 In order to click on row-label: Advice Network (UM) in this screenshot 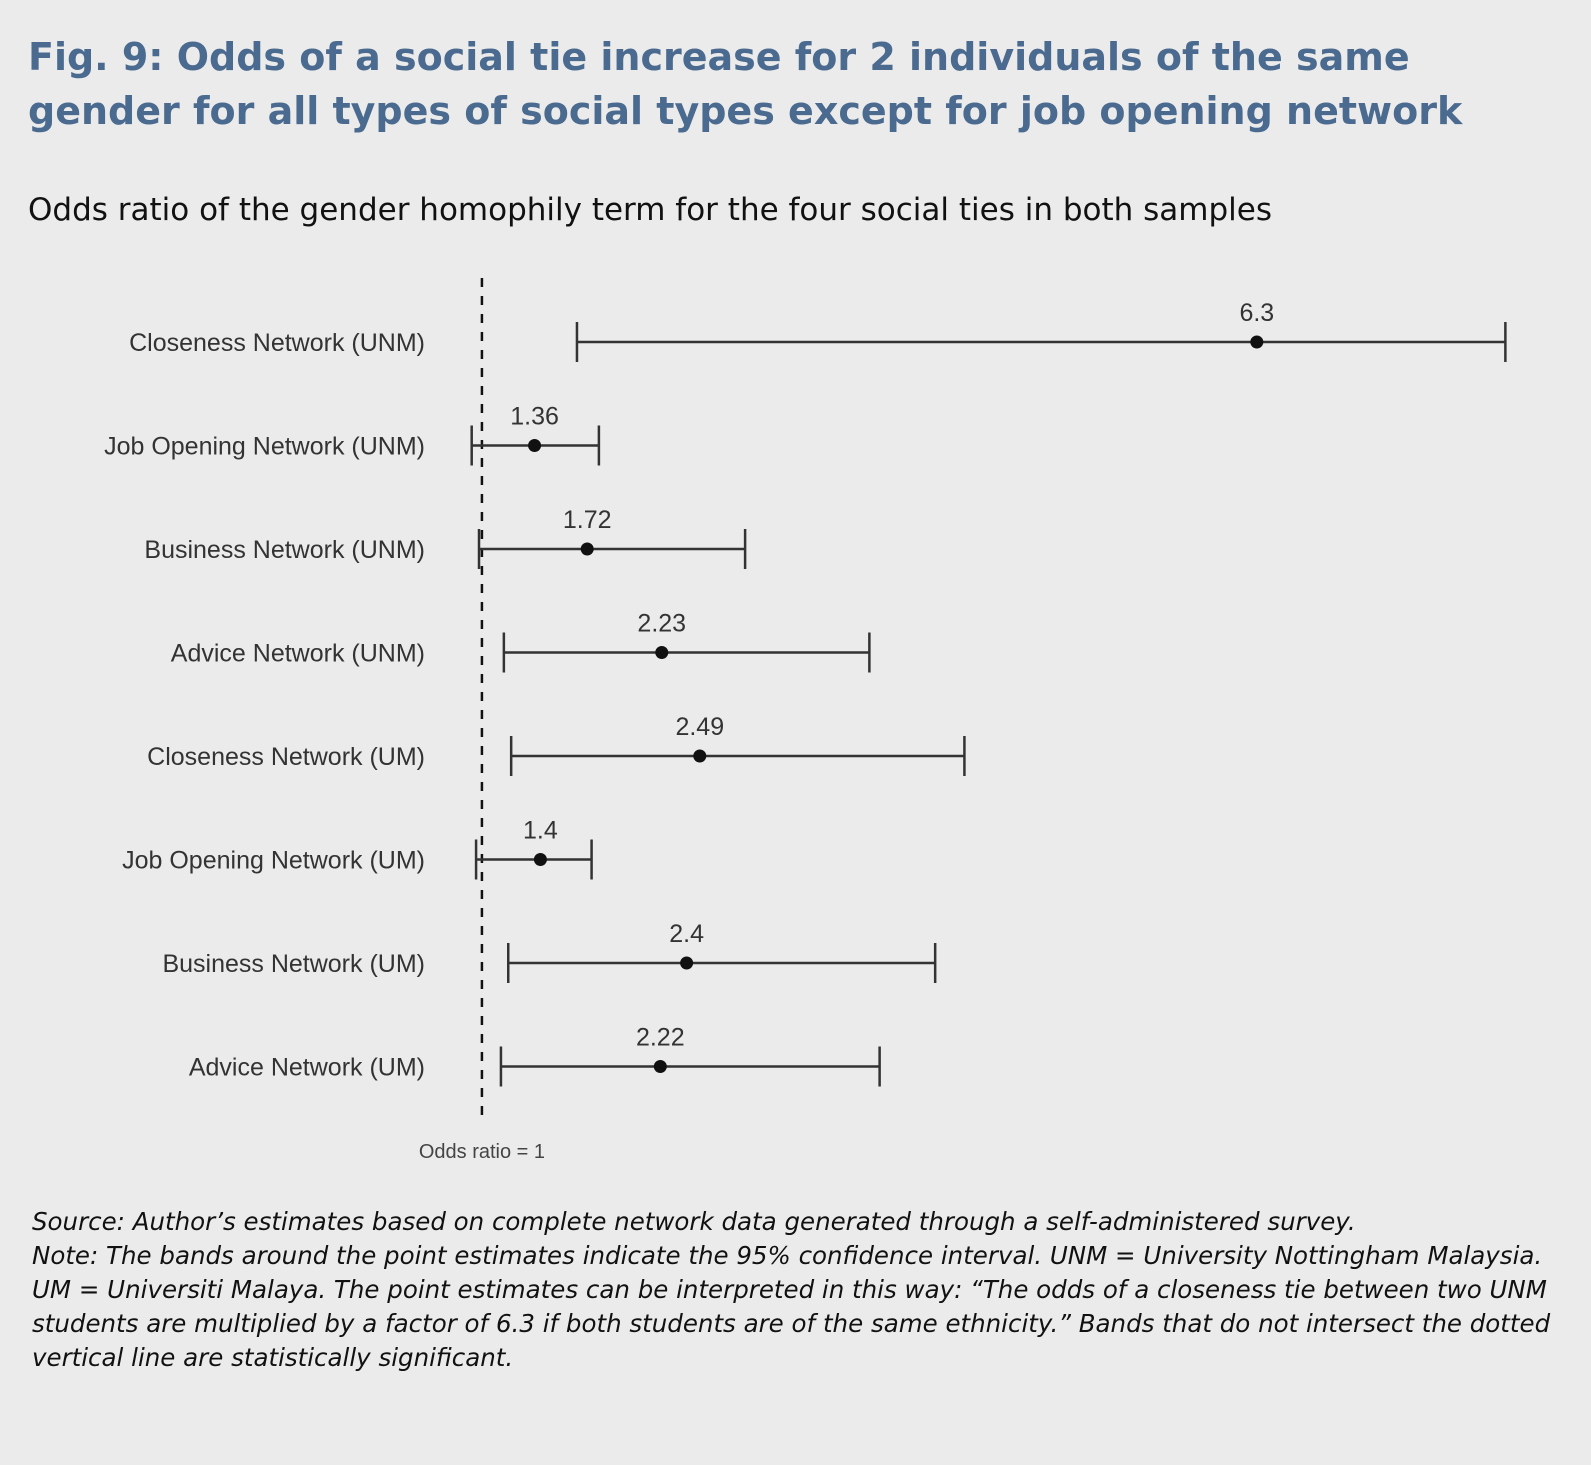, I will do `click(307, 1068)`.